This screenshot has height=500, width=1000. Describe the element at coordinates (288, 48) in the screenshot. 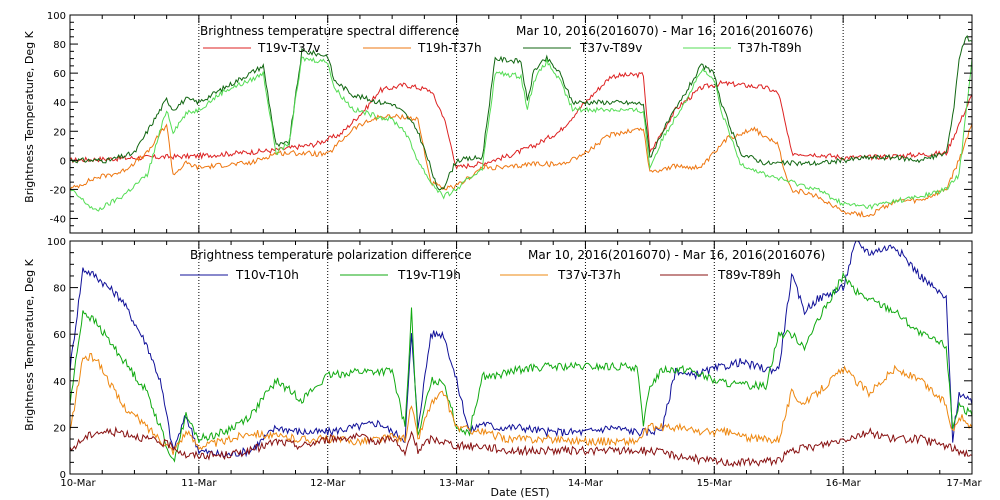

I see `legend-entry: T19v-T37v` at that location.